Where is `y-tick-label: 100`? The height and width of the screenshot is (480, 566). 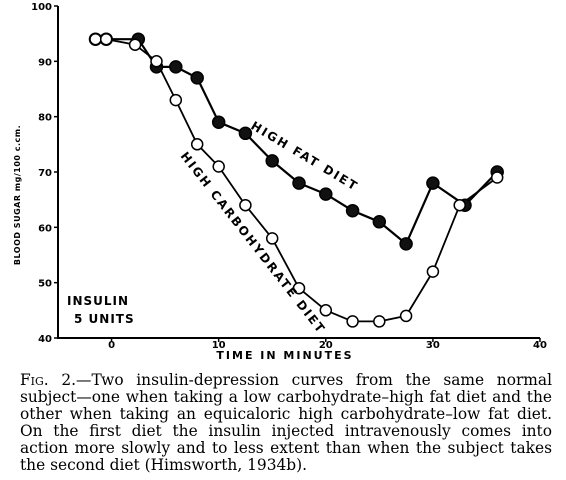 y-tick-label: 100 is located at coordinates (41, 7).